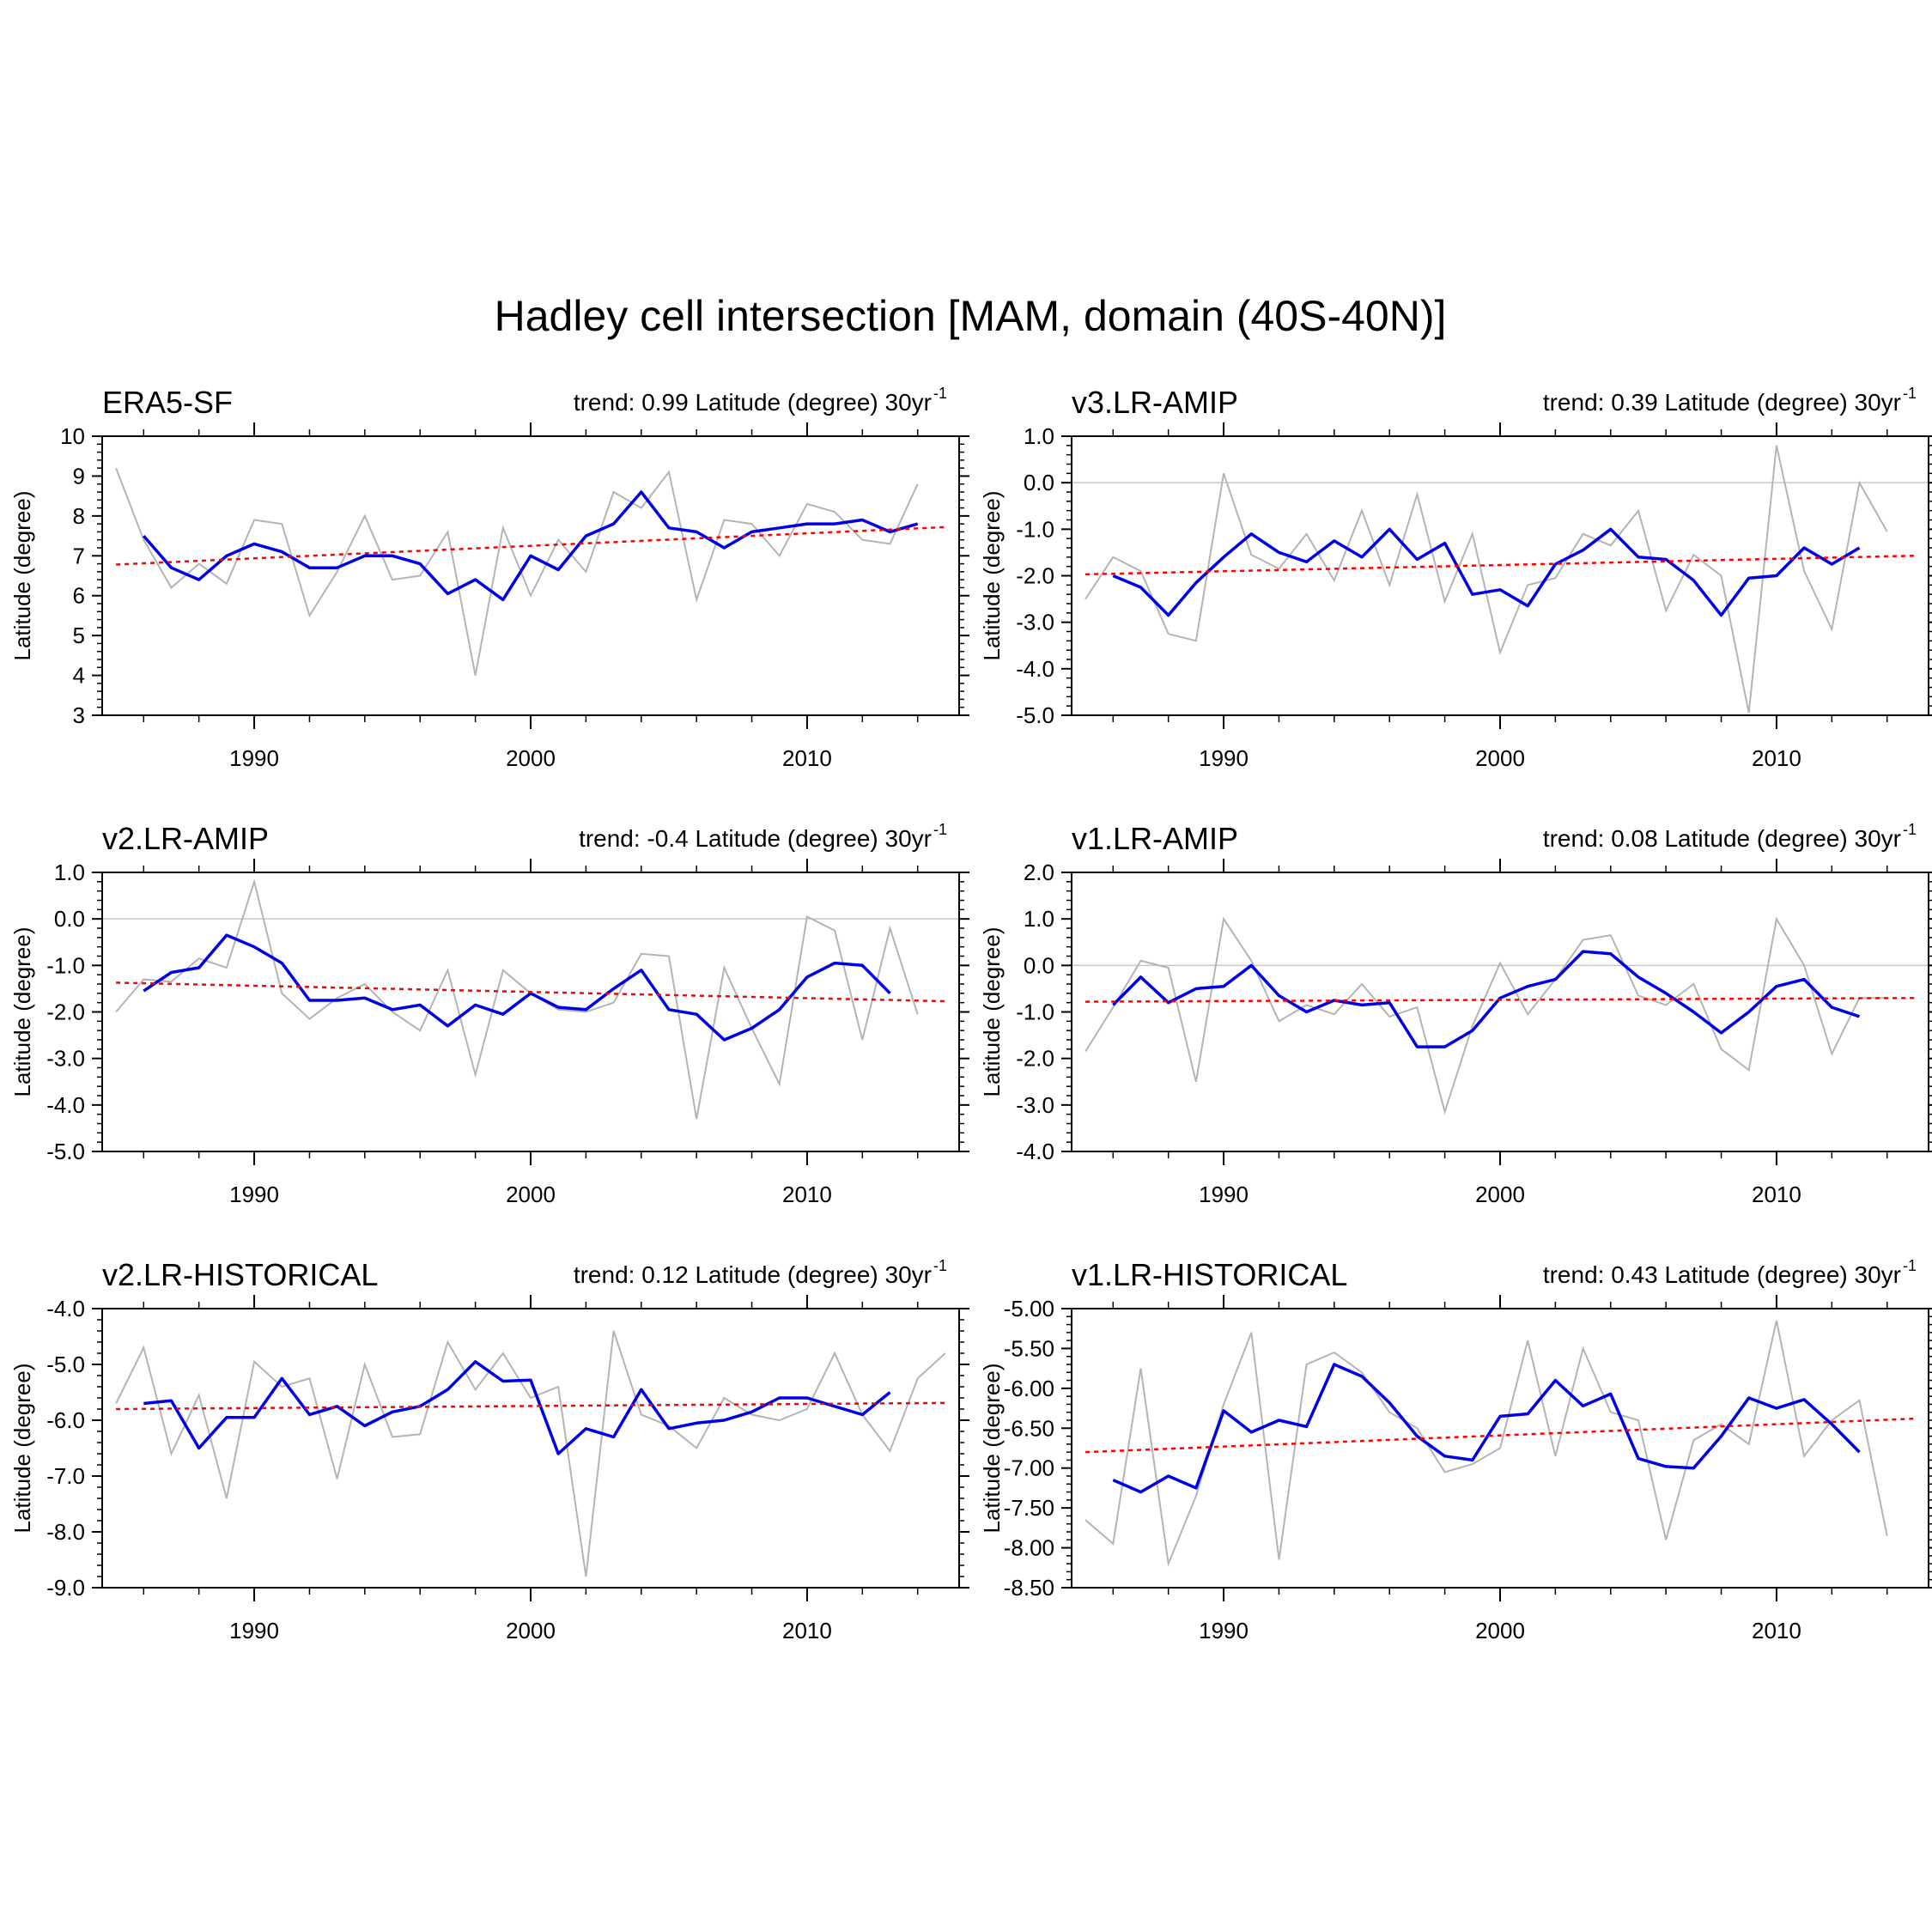 The width and height of the screenshot is (1932, 1932). I want to click on panel-title: v1.LR-AMIP, so click(1155, 839).